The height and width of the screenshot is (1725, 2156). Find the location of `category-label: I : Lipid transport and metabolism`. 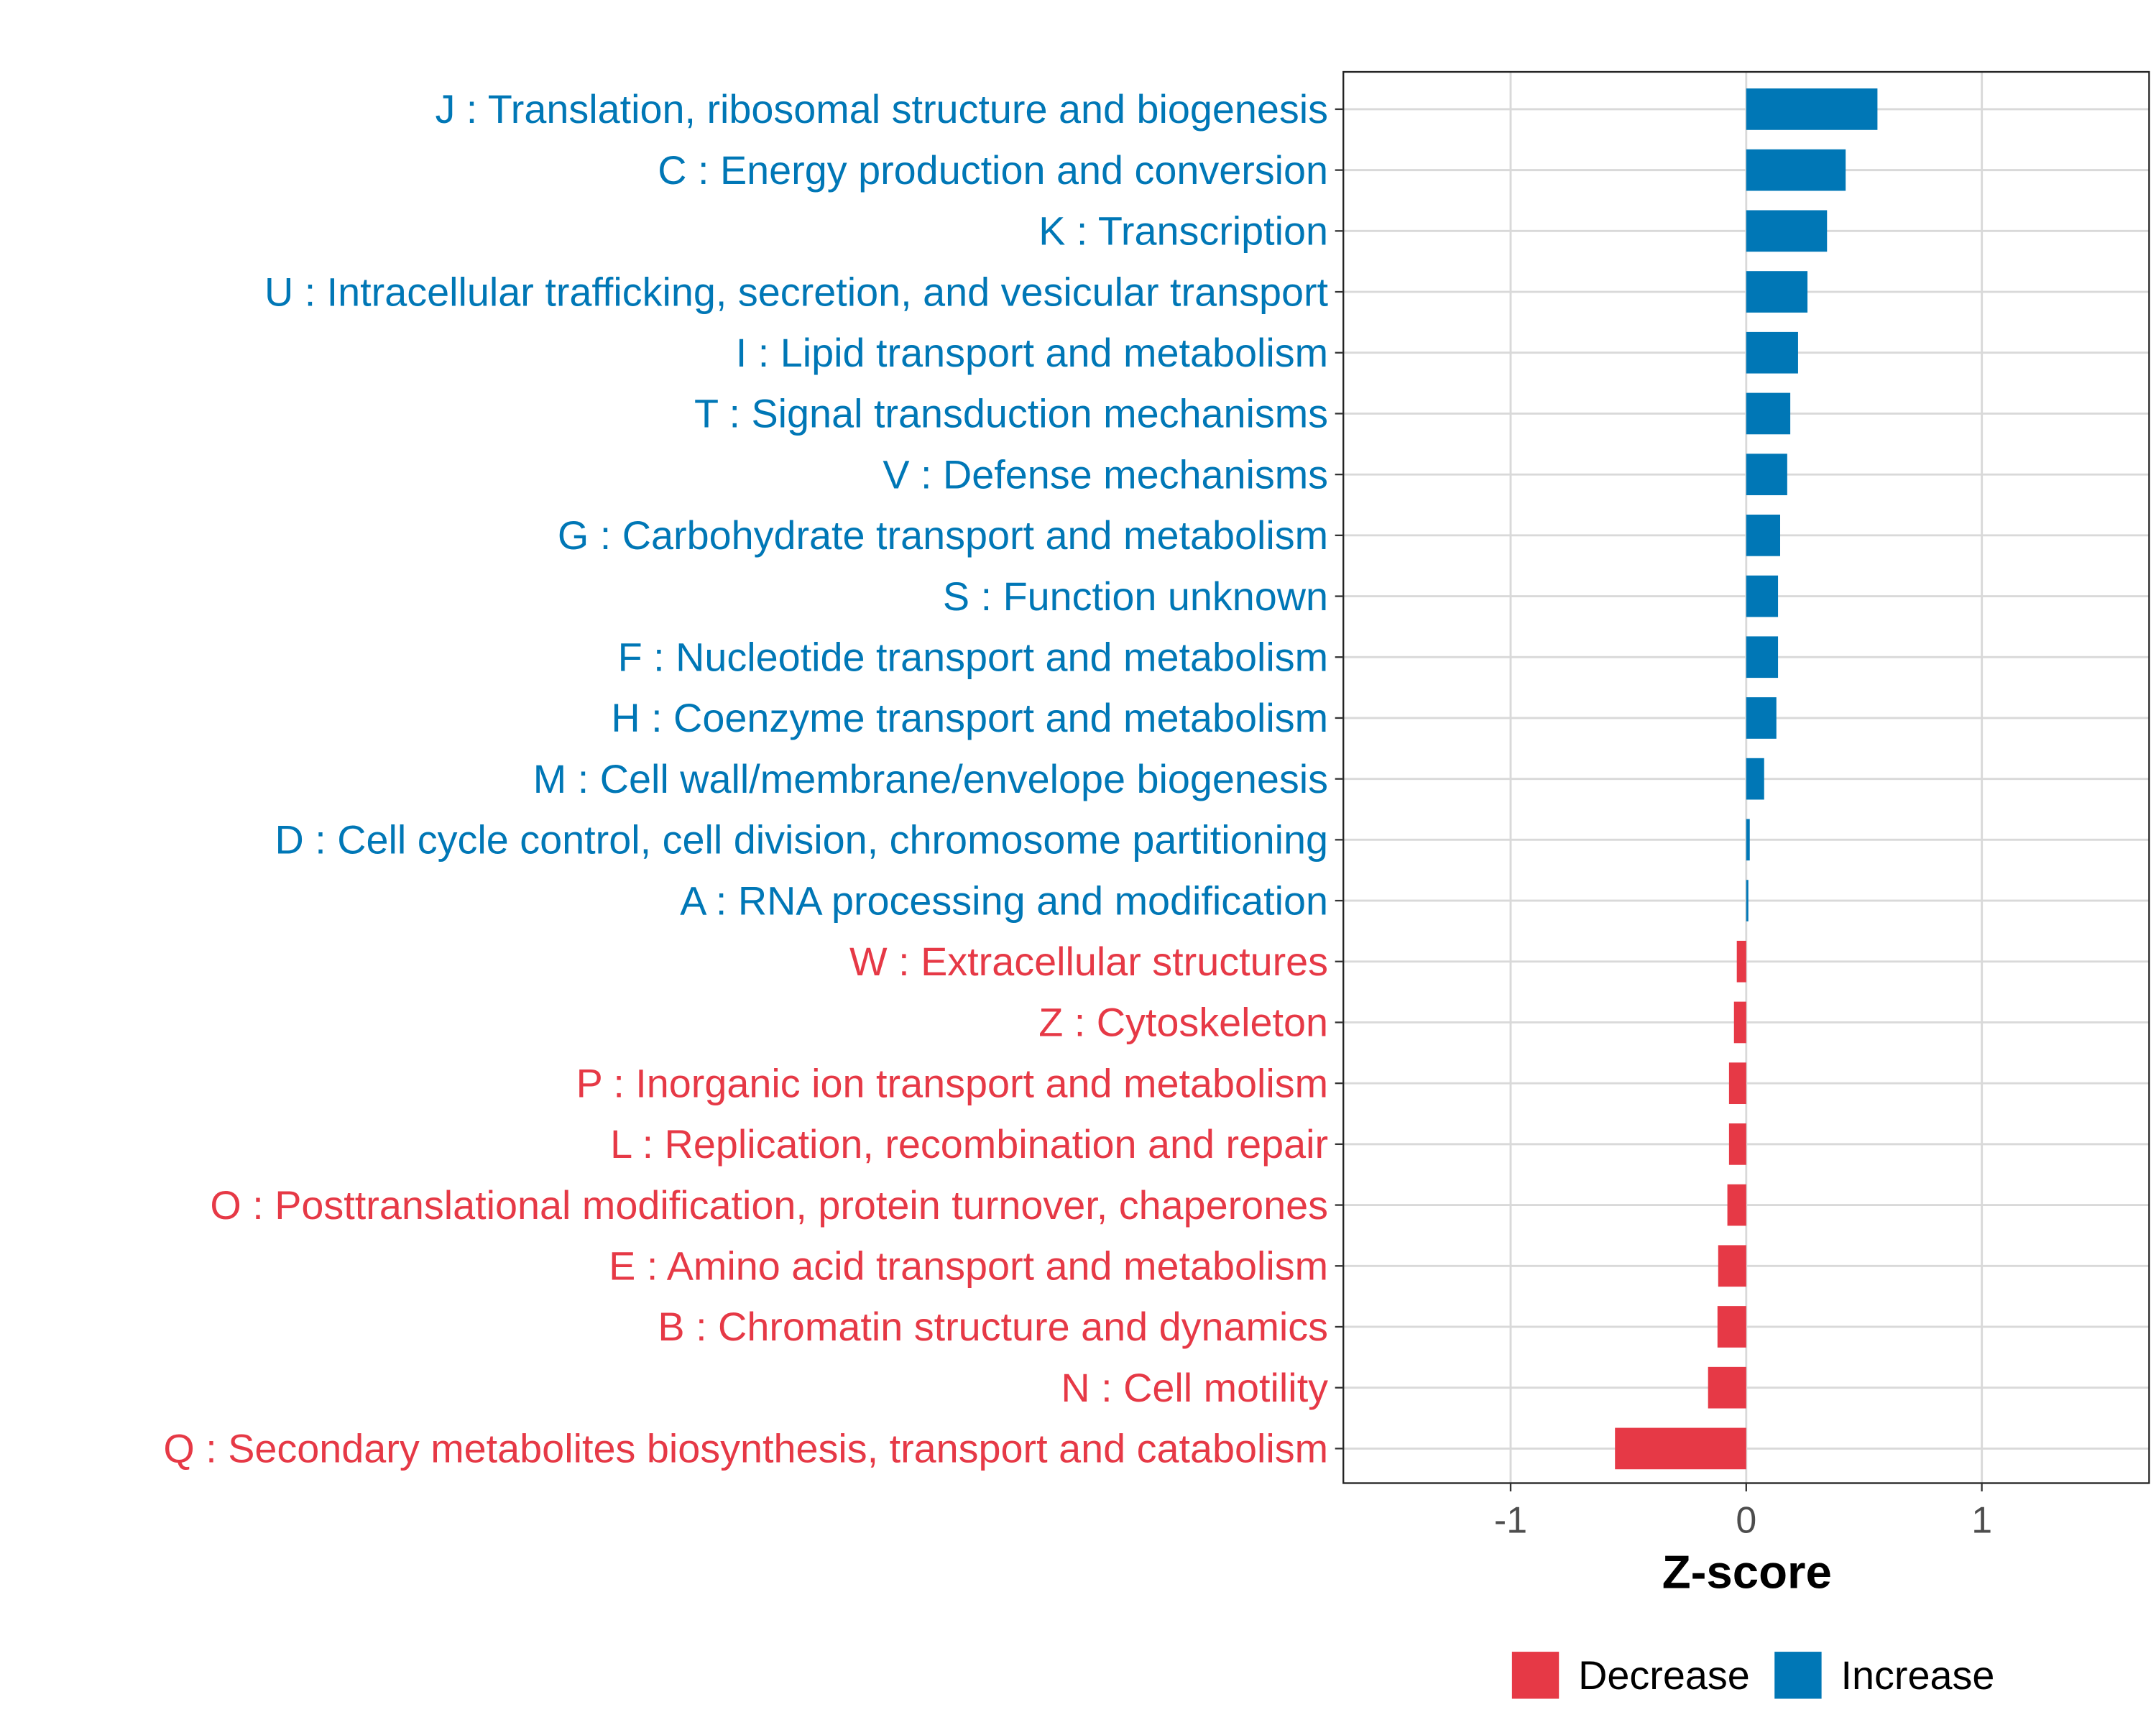

category-label: I : Lipid transport and metabolism is located at coordinates (1032, 353).